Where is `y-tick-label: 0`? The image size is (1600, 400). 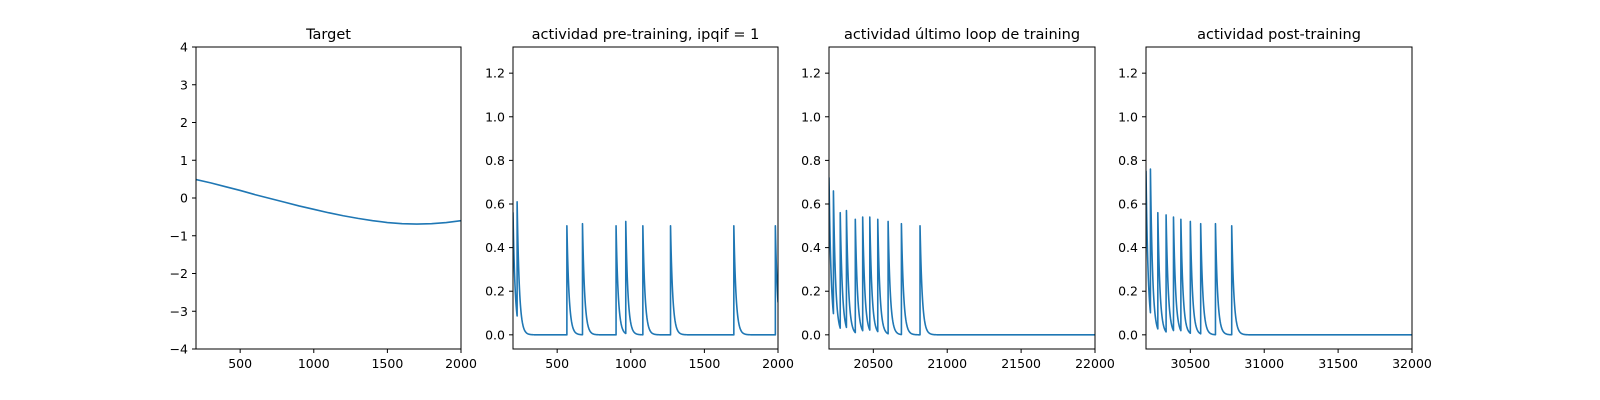
y-tick-label: 0 is located at coordinates (184, 198).